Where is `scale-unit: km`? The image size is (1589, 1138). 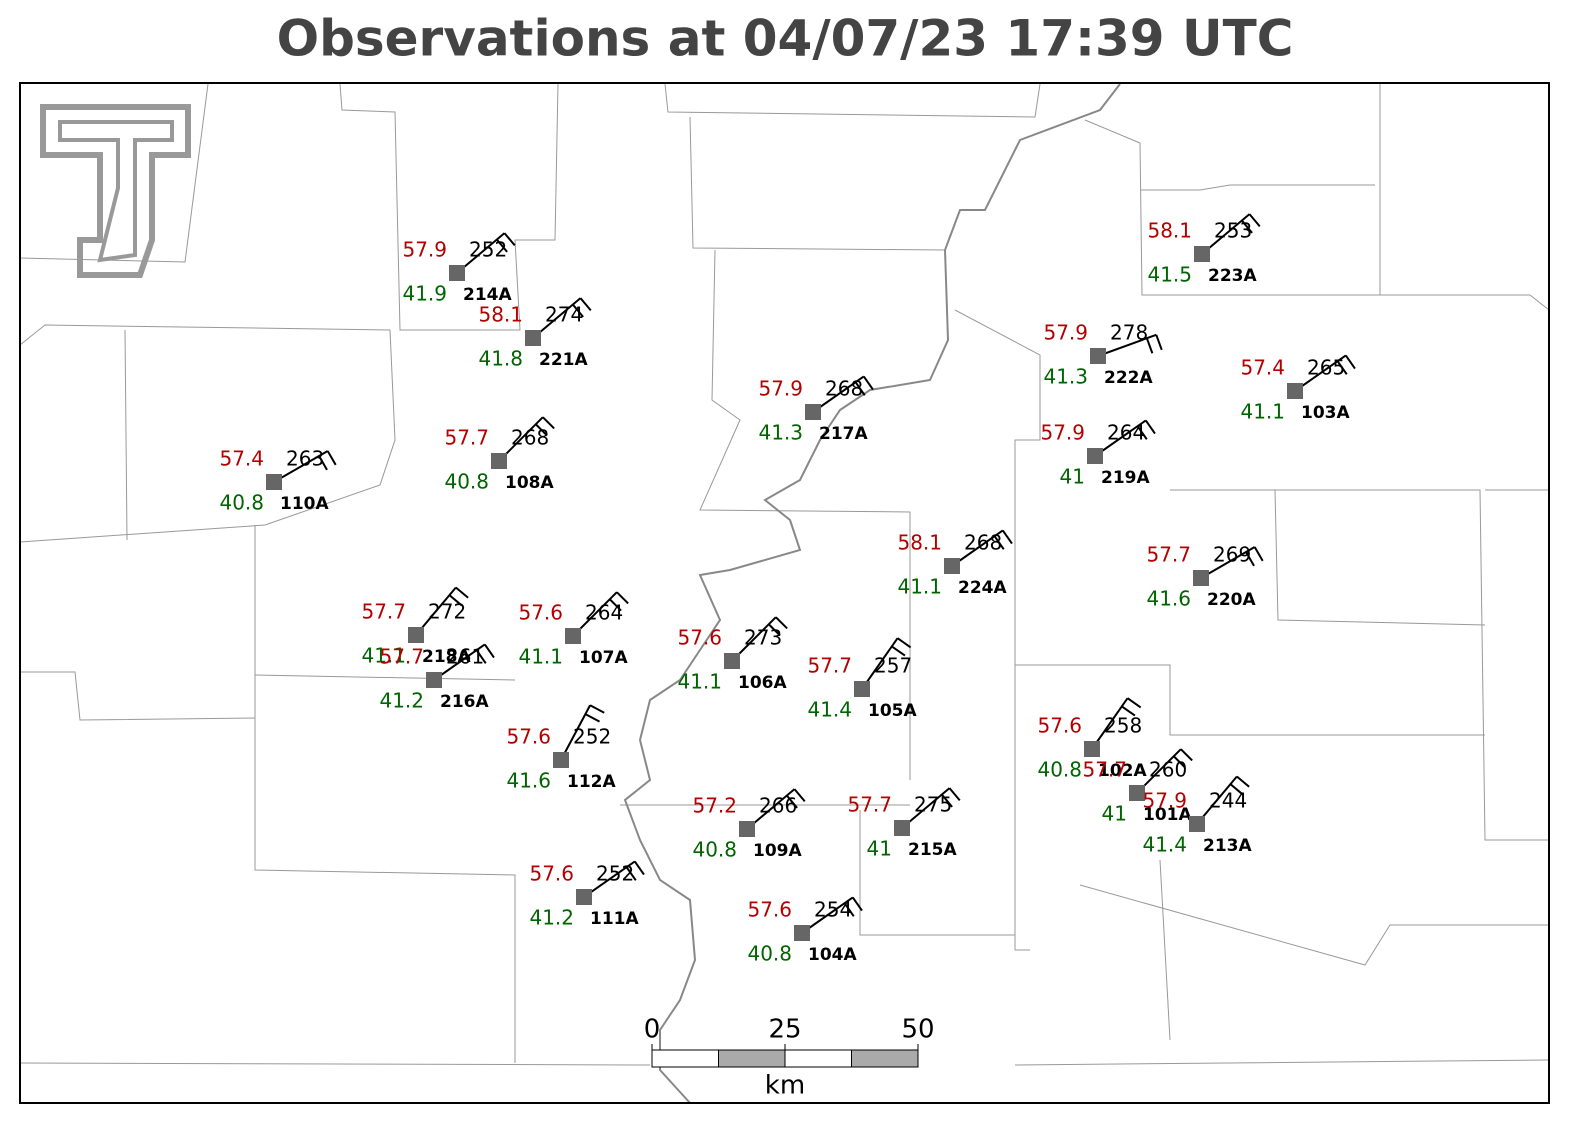 scale-unit: km is located at coordinates (785, 1086).